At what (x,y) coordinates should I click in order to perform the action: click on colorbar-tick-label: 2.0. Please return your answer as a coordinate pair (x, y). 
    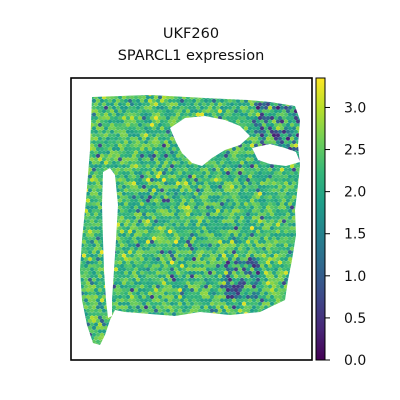
    Looking at the image, I should click on (355, 193).